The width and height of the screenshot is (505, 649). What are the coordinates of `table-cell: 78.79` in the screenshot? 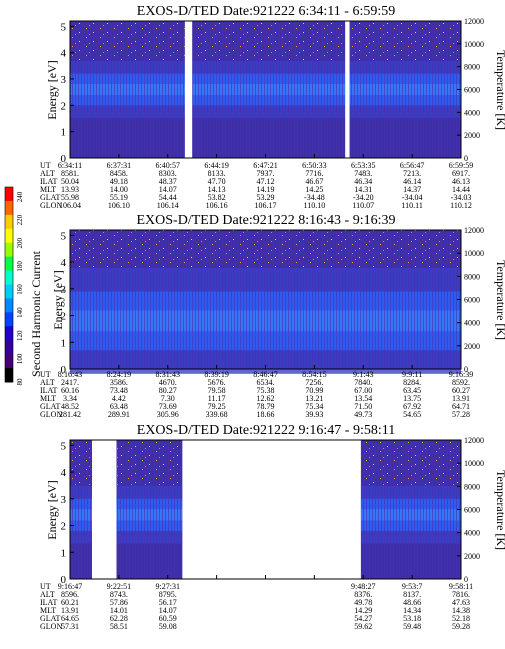 It's located at (266, 406).